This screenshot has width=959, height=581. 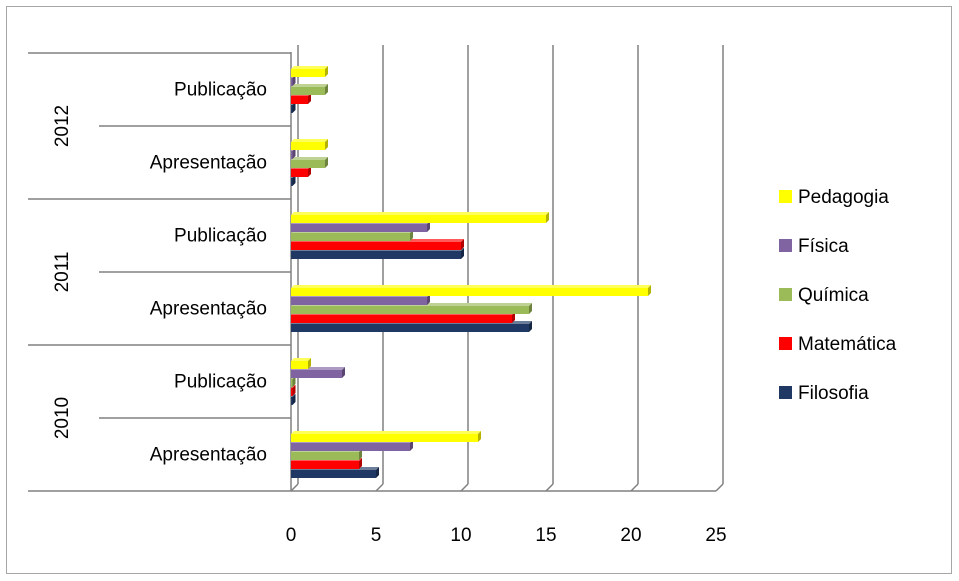 I want to click on legend-item-pedagogia: Pedagogia, so click(x=834, y=197).